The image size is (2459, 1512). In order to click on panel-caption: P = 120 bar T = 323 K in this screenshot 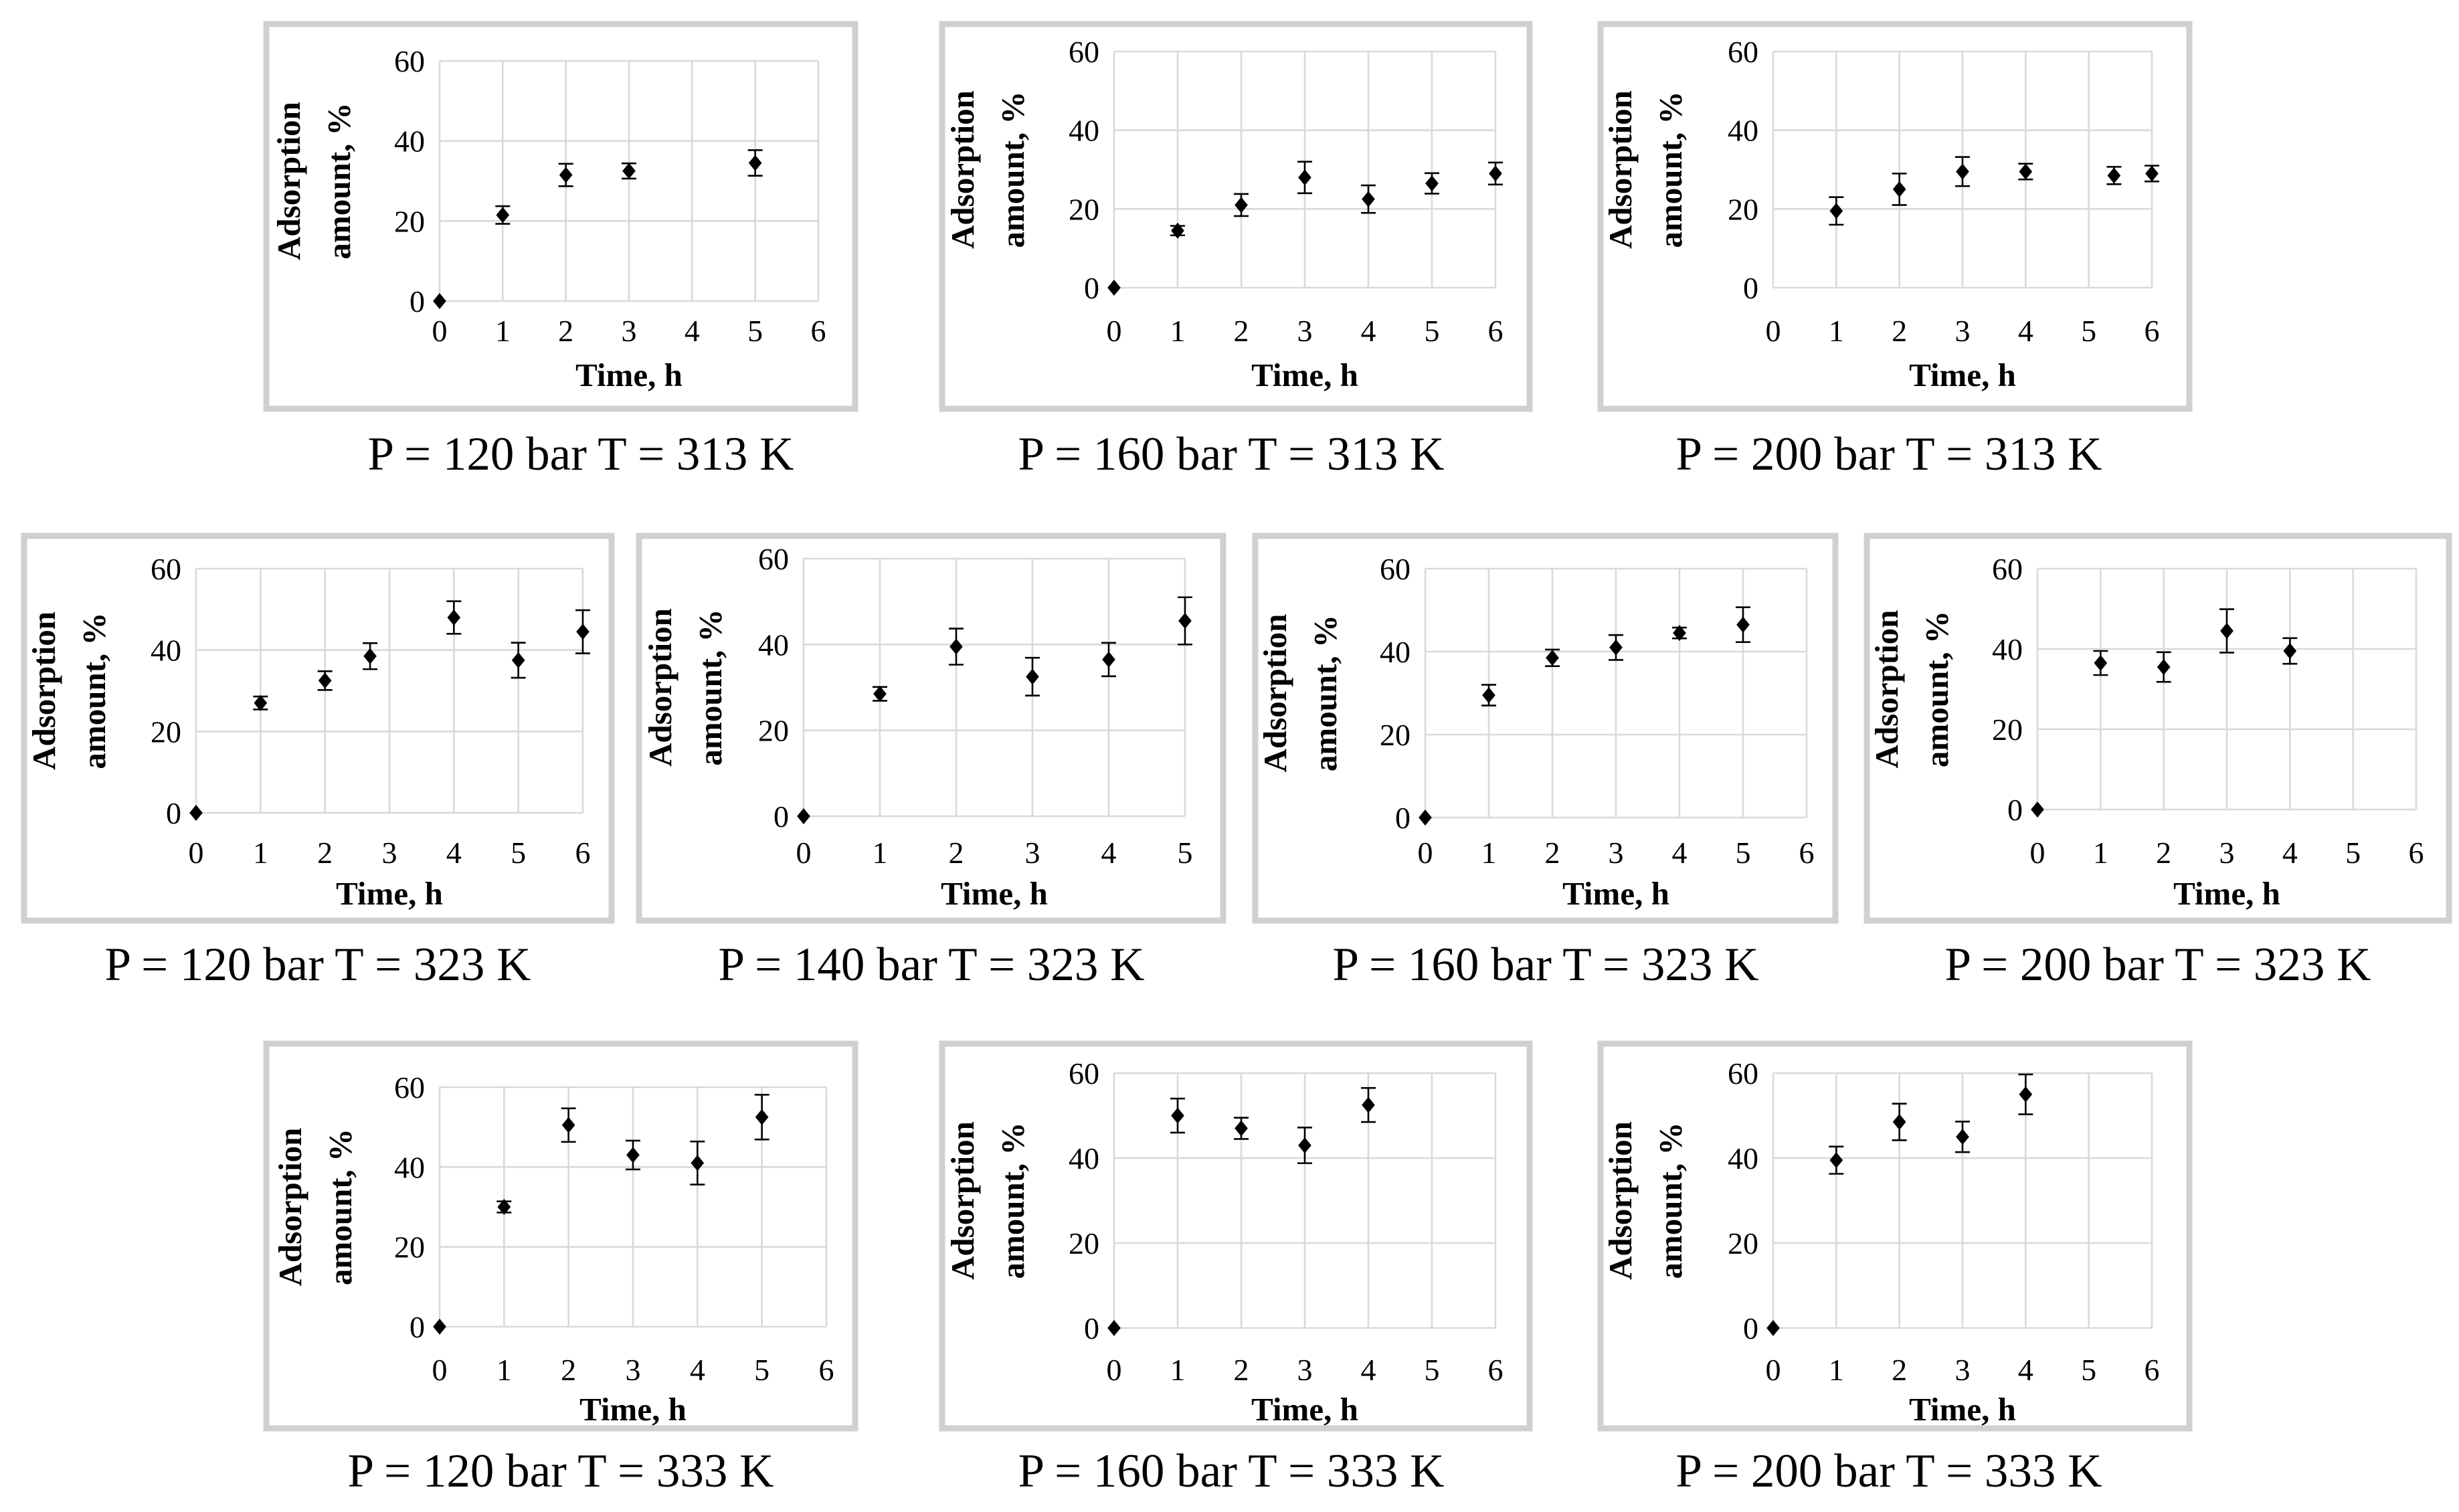, I will do `click(318, 965)`.